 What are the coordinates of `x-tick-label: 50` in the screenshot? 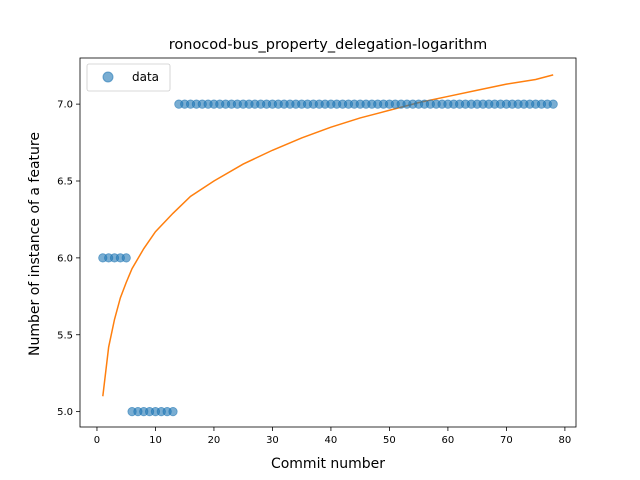 It's located at (389, 440).